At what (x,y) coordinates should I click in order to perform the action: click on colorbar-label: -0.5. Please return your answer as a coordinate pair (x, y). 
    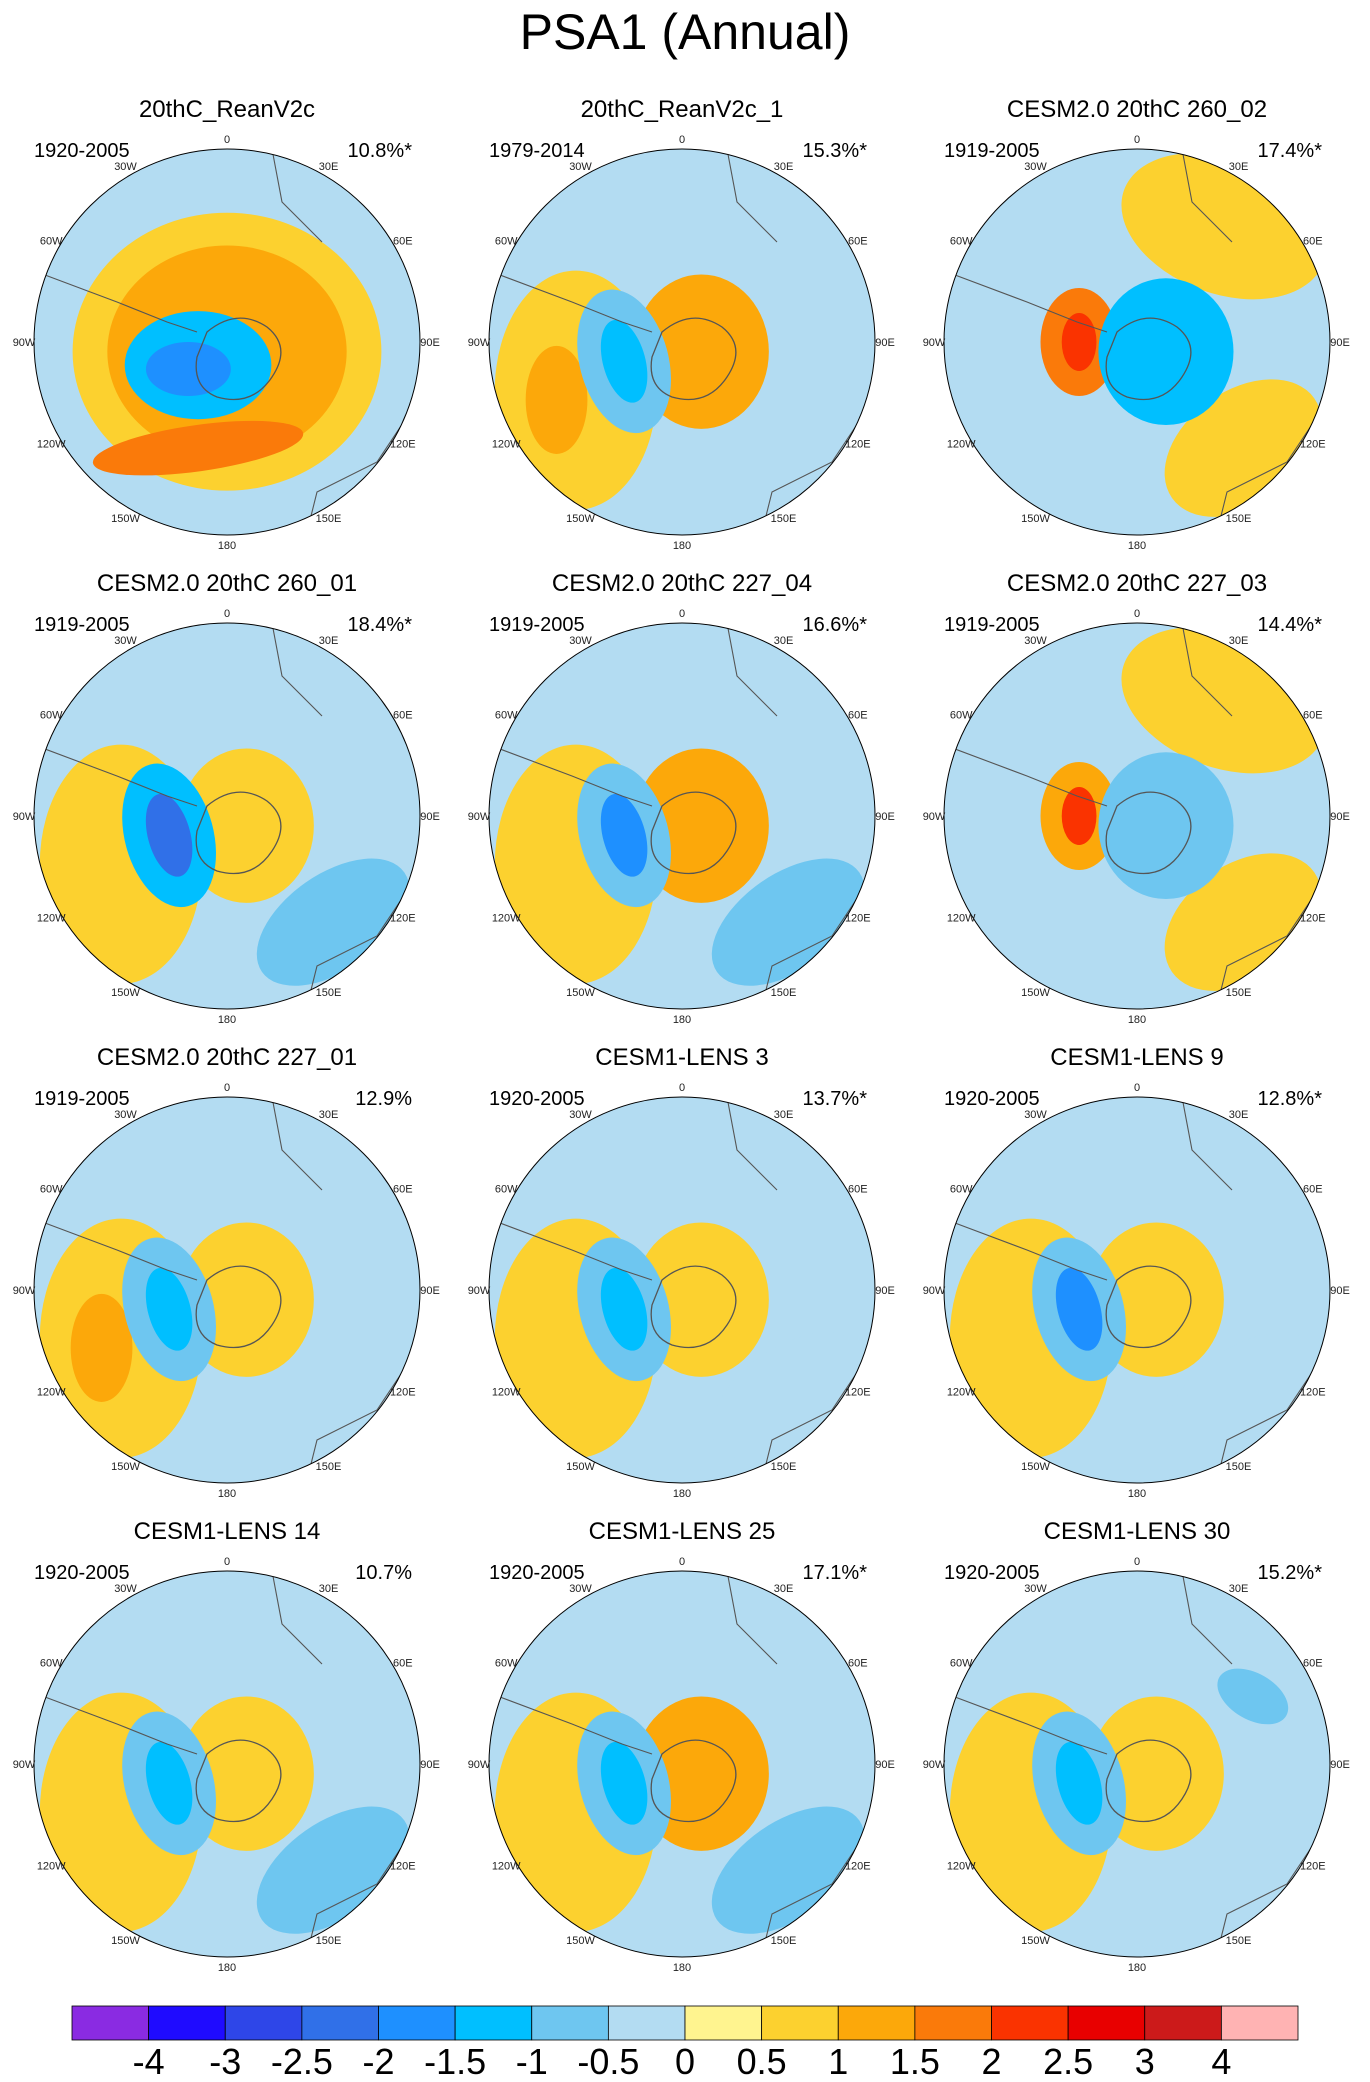
    Looking at the image, I should click on (608, 2061).